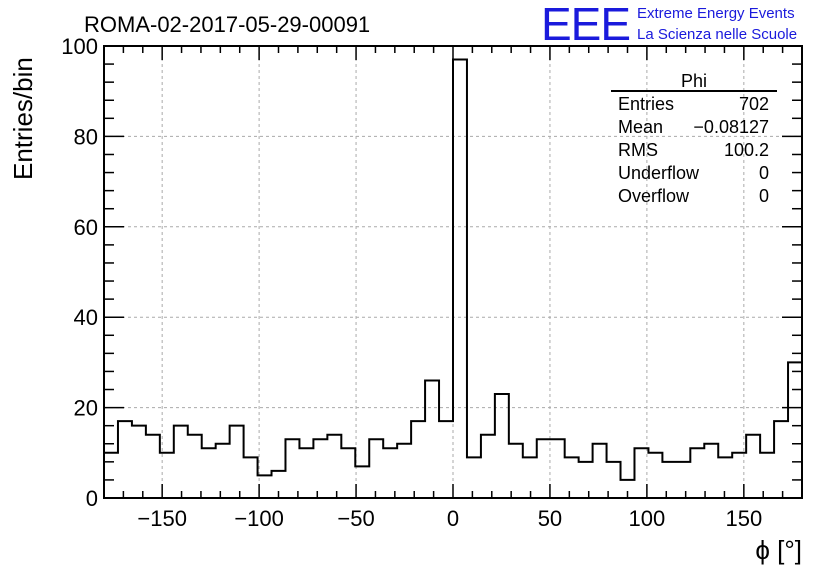 This screenshot has height=572, width=836. Describe the element at coordinates (654, 196) in the screenshot. I see `stats-row-label: Overflow` at that location.